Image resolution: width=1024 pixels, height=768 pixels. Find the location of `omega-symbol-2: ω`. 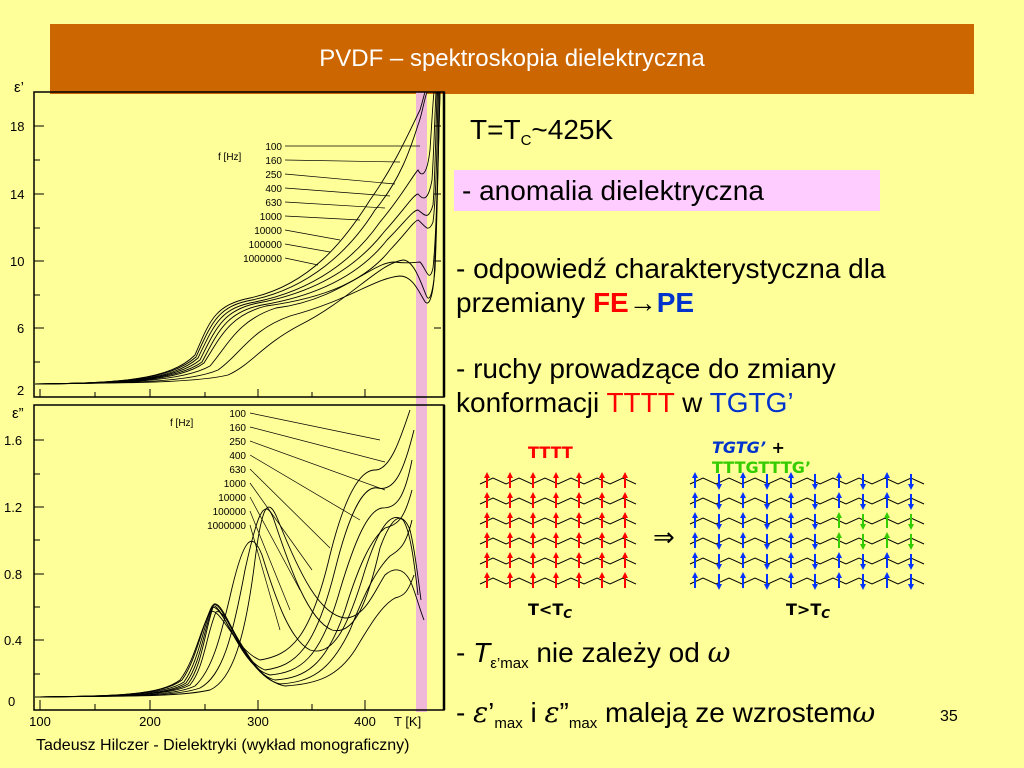

omega-symbol-2: ω is located at coordinates (864, 712).